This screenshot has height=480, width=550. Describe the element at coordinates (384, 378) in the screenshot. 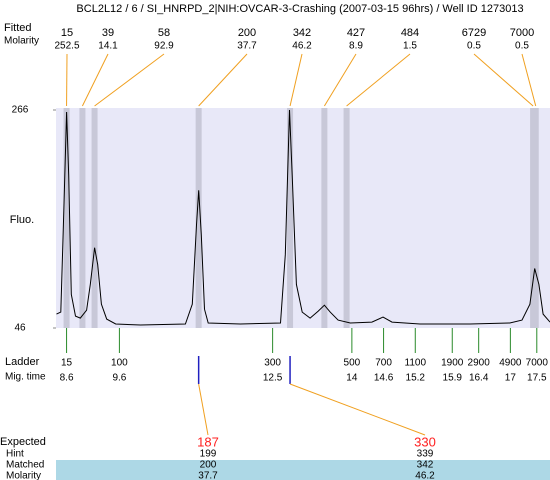

I see `ladder-time: 14.6` at that location.